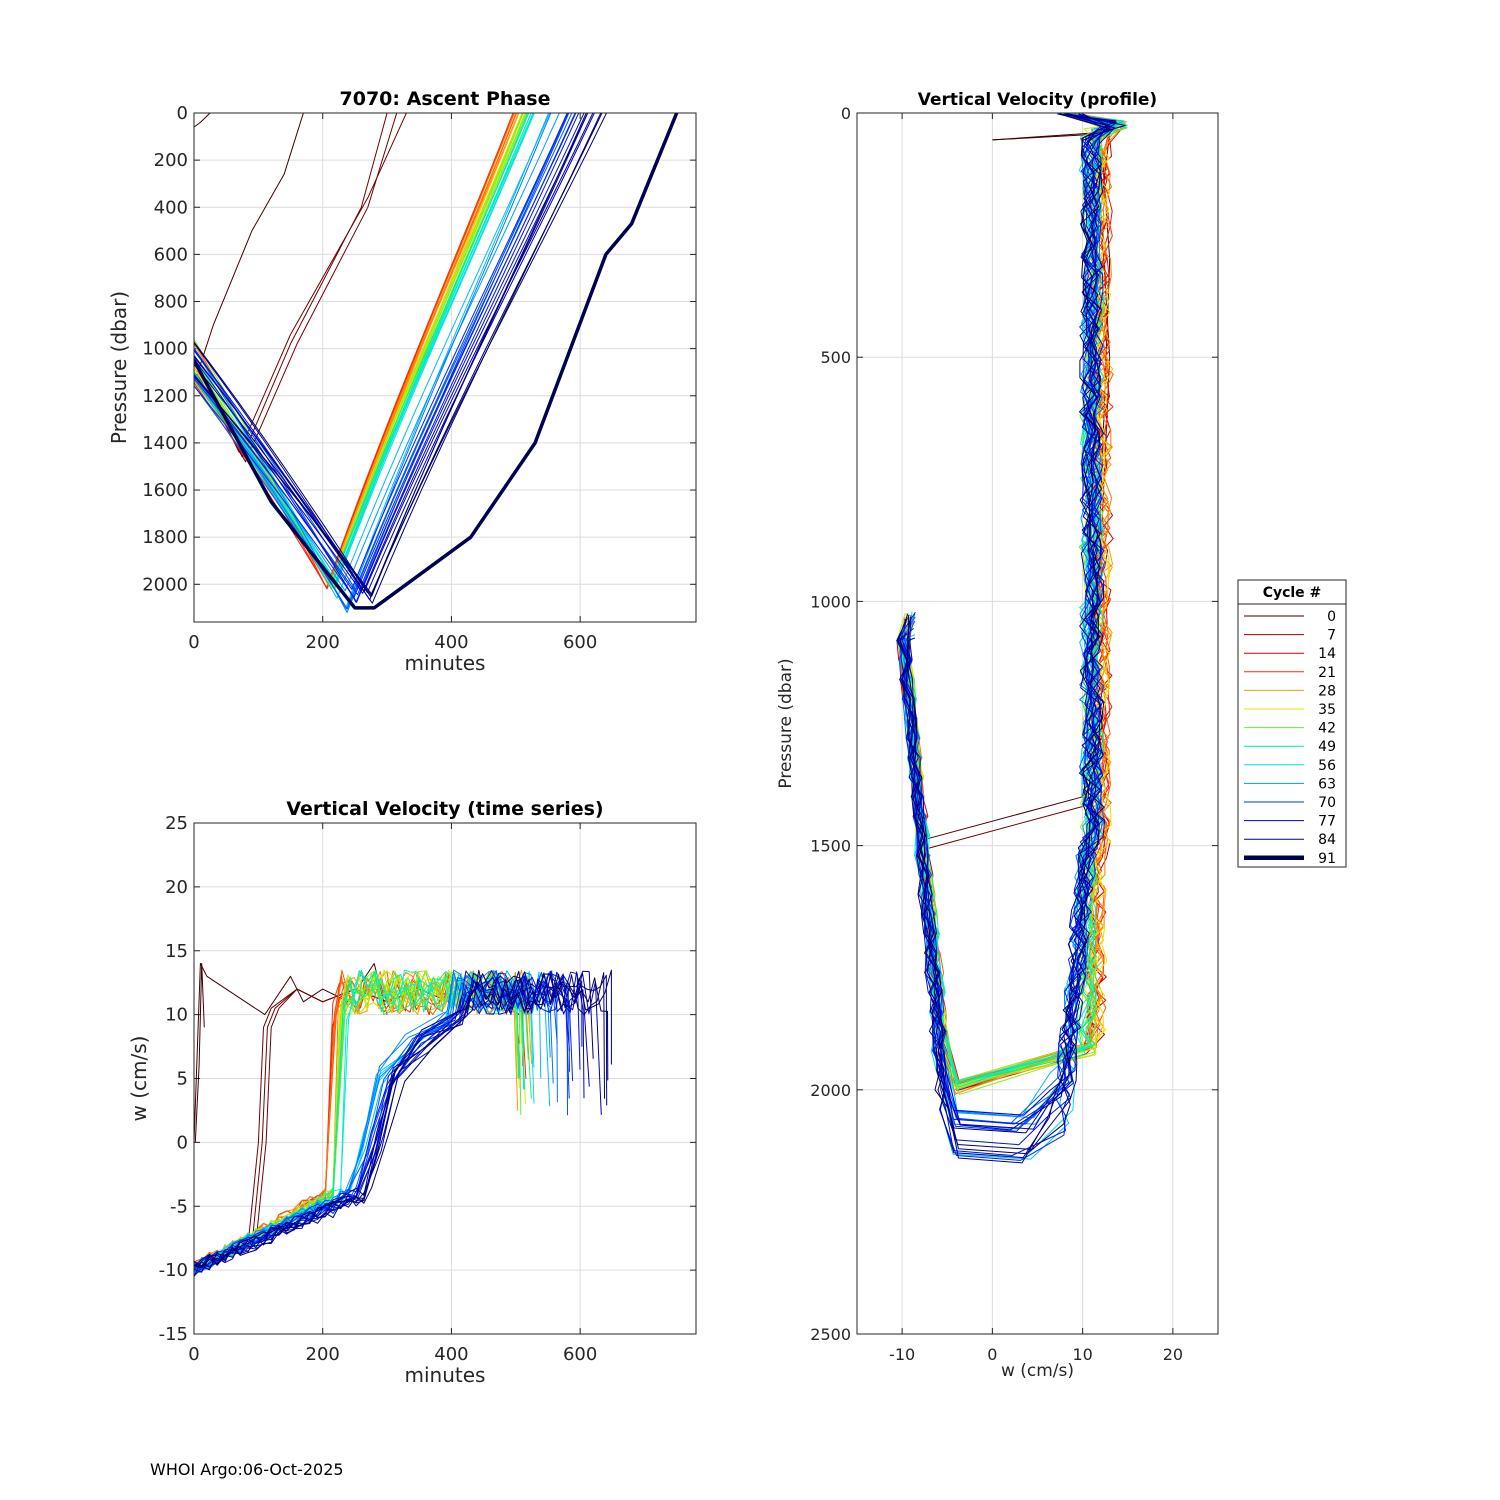  I want to click on timeseries-ytick-label: 5, so click(182, 1079).